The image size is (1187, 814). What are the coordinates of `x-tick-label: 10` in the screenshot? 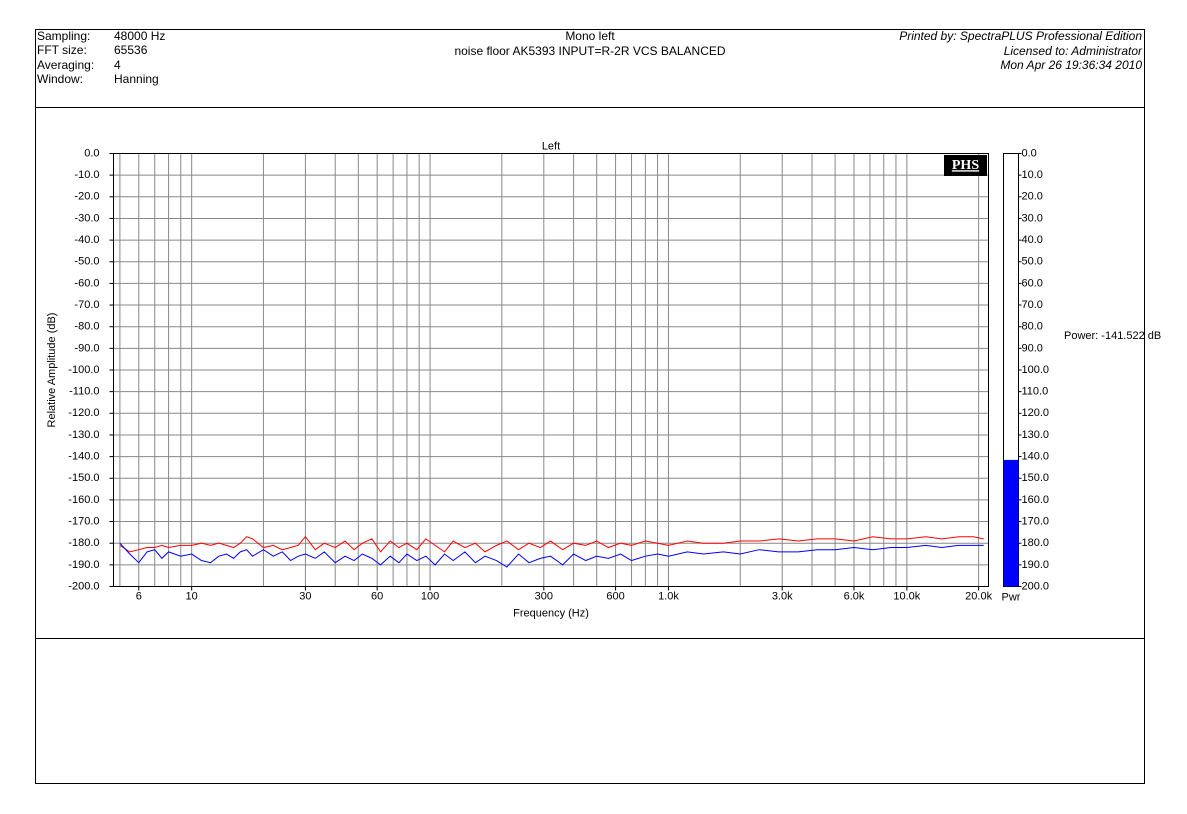 It's located at (192, 596).